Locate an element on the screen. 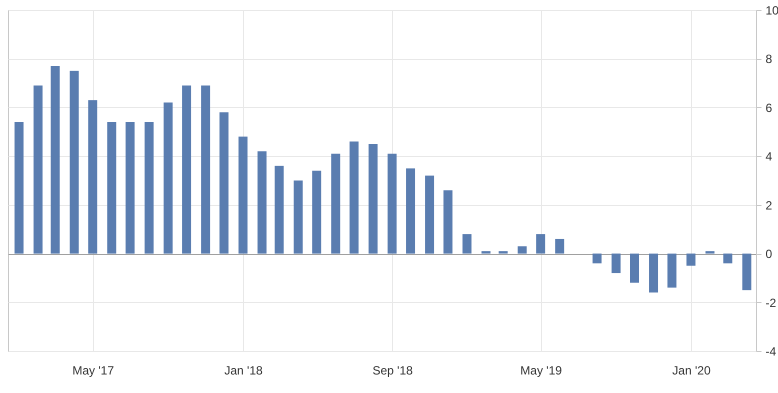  y-tick-label: 2 is located at coordinates (769, 205).